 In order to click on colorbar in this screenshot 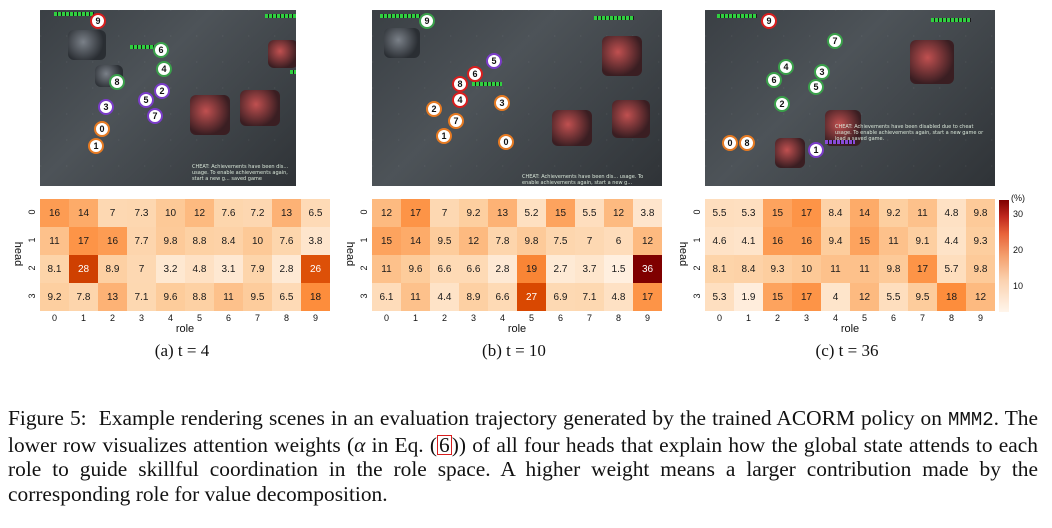, I will do `click(1004, 256)`.